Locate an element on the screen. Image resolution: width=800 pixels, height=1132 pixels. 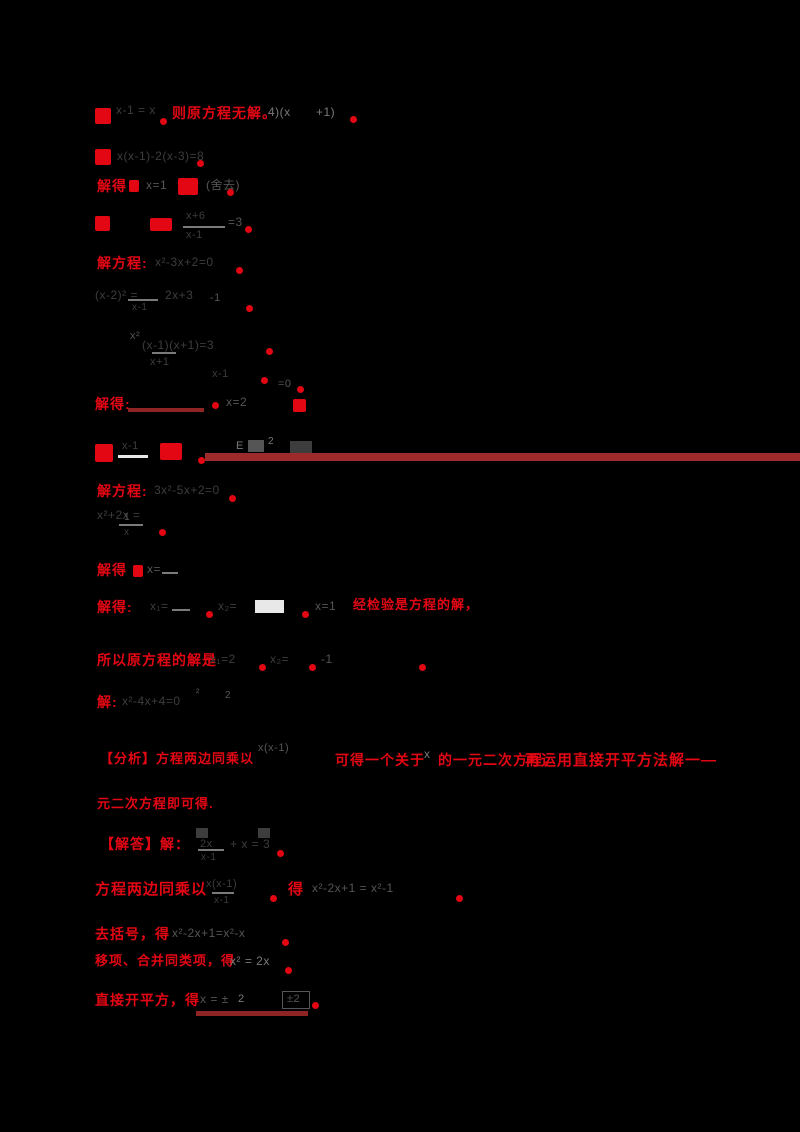
red-annotation-text: 解得 is located at coordinates (112, 570).